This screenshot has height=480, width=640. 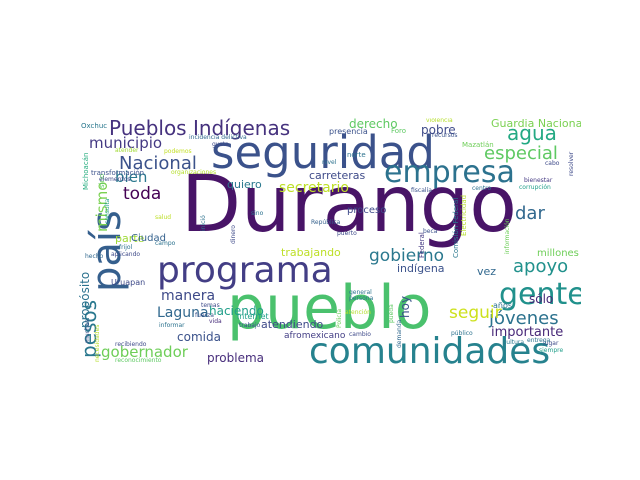 I want to click on word-derecho: derecho, so click(x=373, y=124).